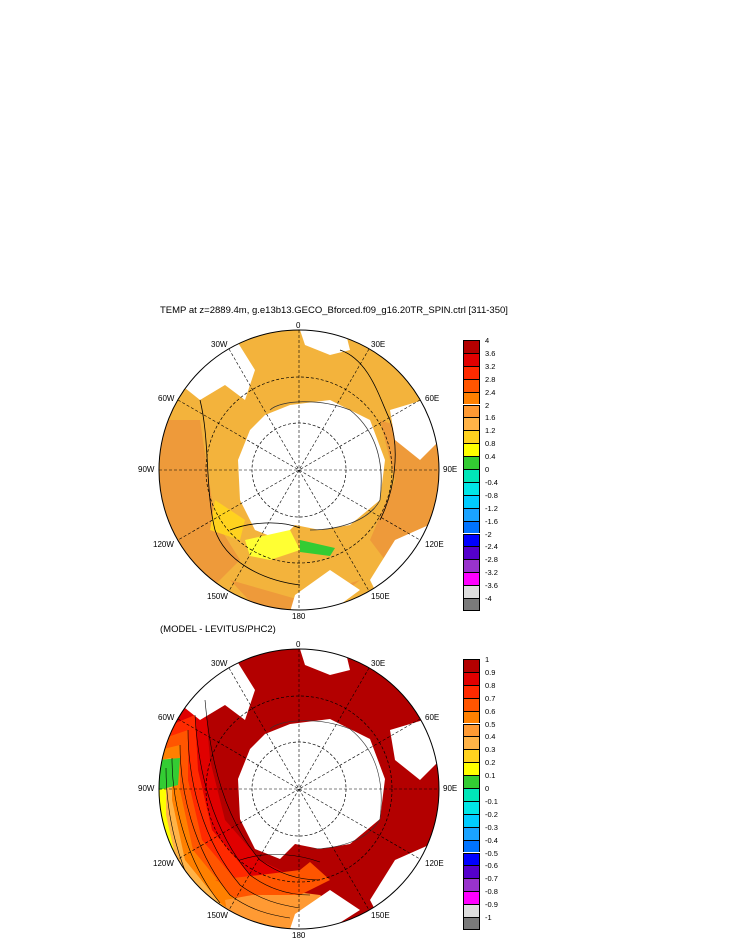 The height and width of the screenshot is (945, 733). Describe the element at coordinates (491, 866) in the screenshot. I see `colorbar-tick-label: -0.6` at that location.